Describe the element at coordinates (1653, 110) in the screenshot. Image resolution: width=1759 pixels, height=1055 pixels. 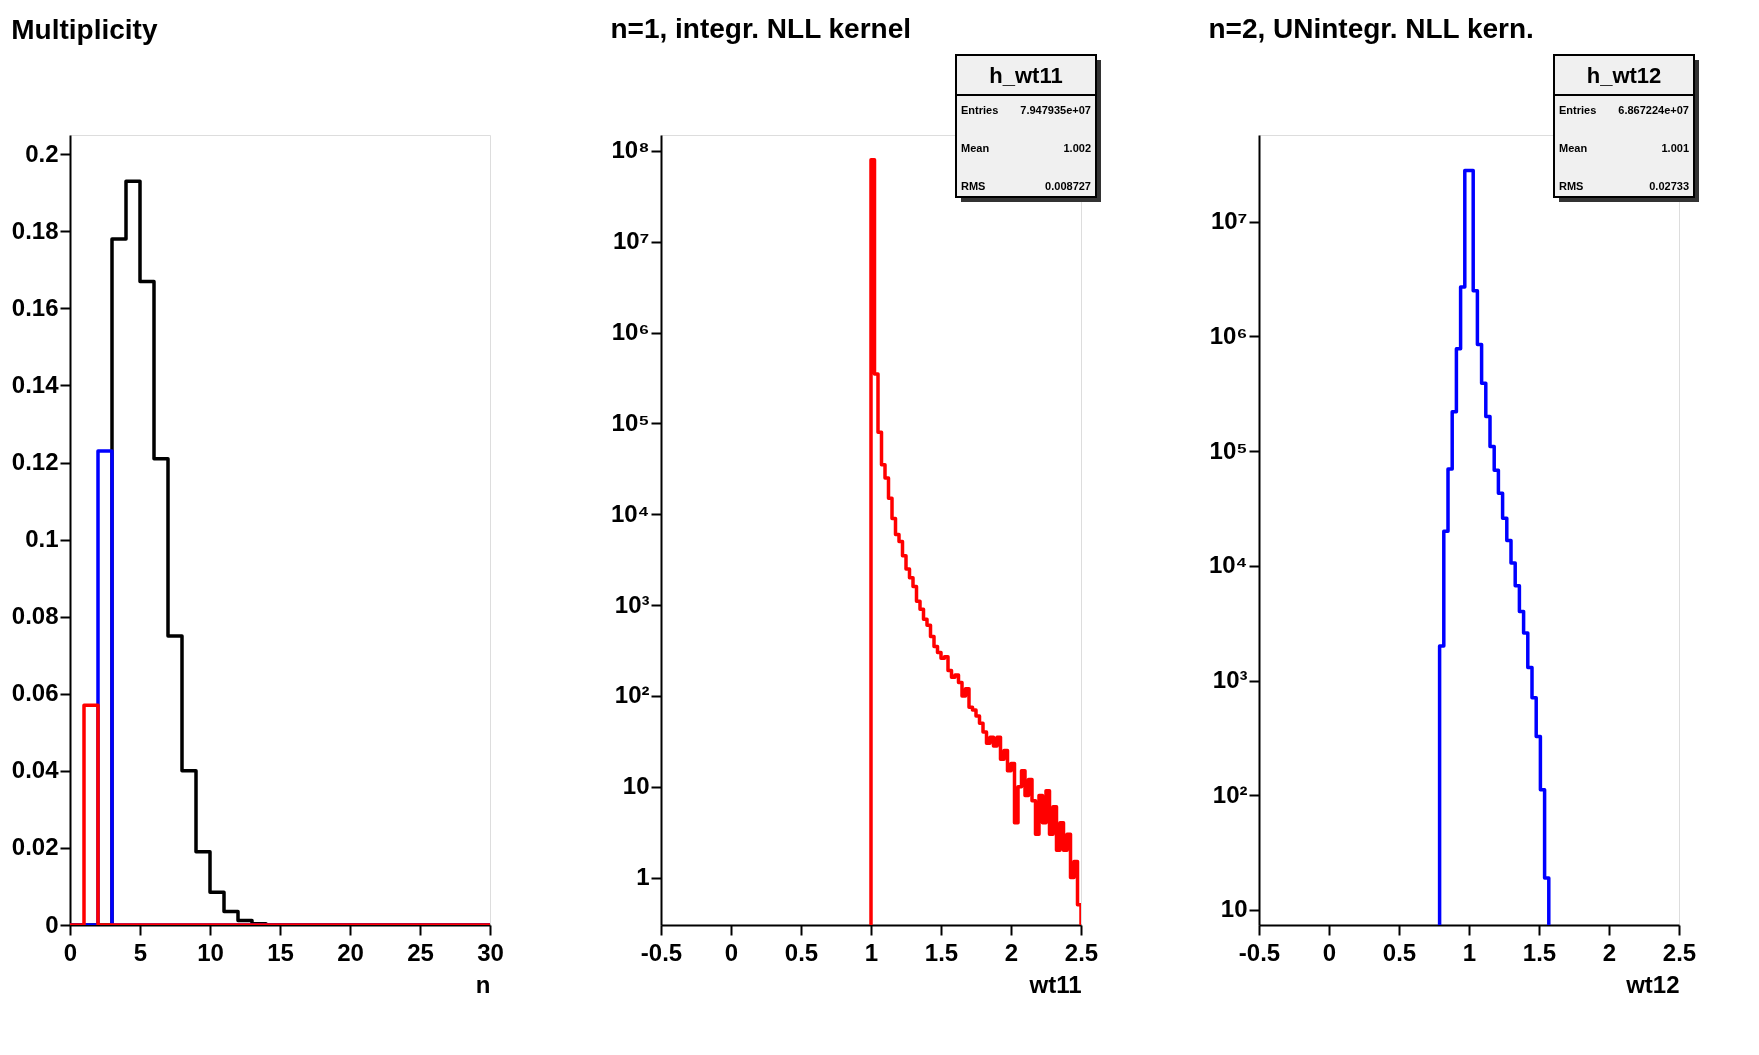
I see `text: 6.867224e+07` at that location.